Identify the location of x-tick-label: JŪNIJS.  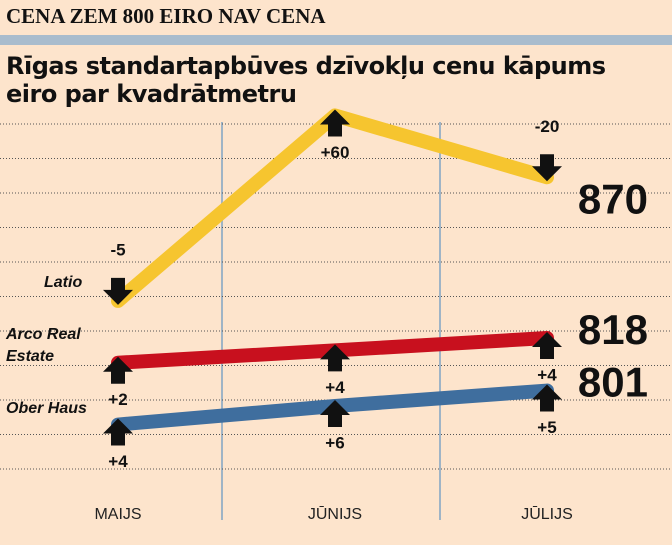
(335, 514).